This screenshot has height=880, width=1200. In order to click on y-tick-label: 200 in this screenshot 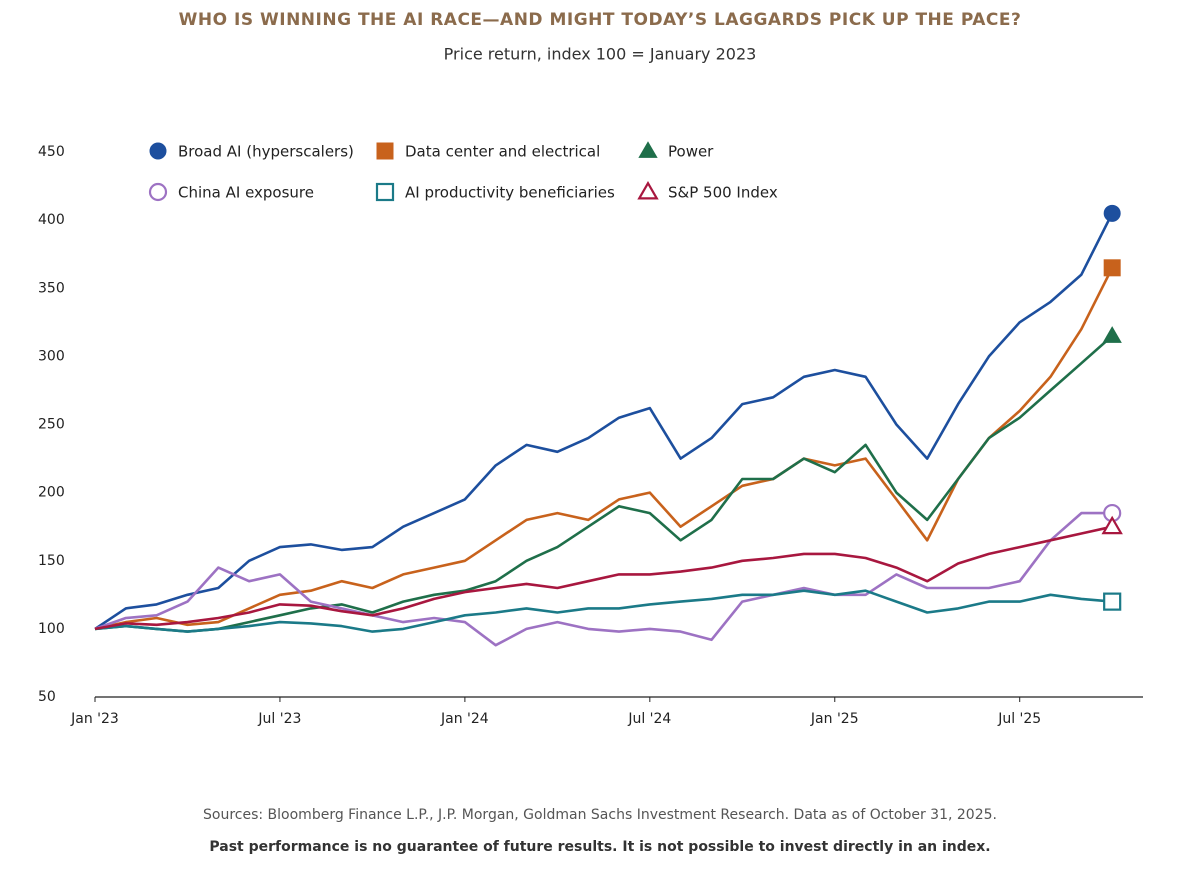, I will do `click(51, 493)`.